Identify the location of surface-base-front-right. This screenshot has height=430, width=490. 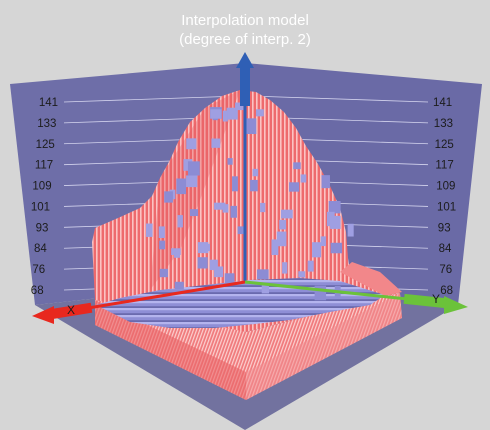
(324, 346).